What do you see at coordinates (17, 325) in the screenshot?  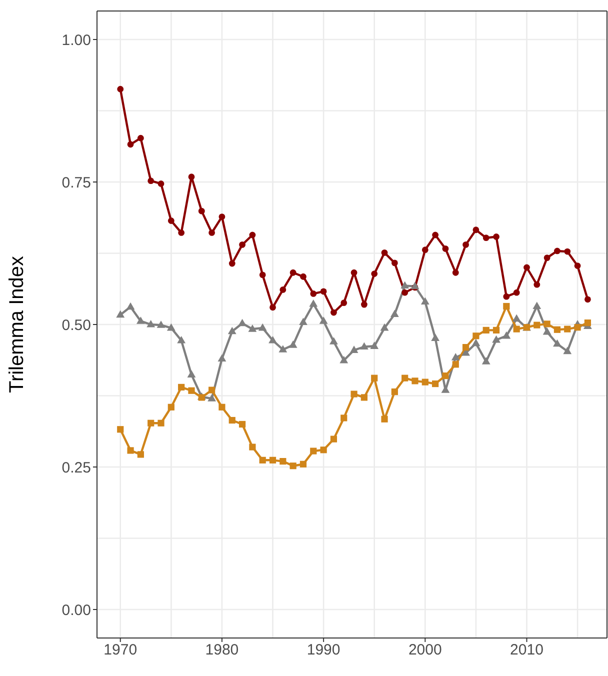 I see `y-axis-title: Trilemma Index` at bounding box center [17, 325].